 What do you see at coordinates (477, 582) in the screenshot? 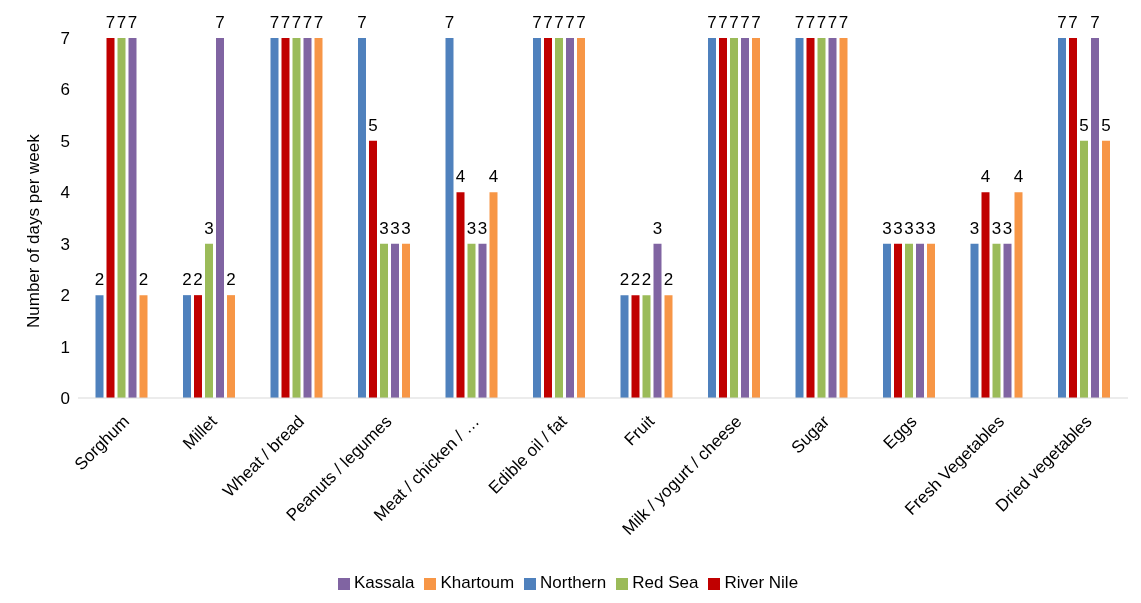
I see `legend-label: Khartoum` at bounding box center [477, 582].